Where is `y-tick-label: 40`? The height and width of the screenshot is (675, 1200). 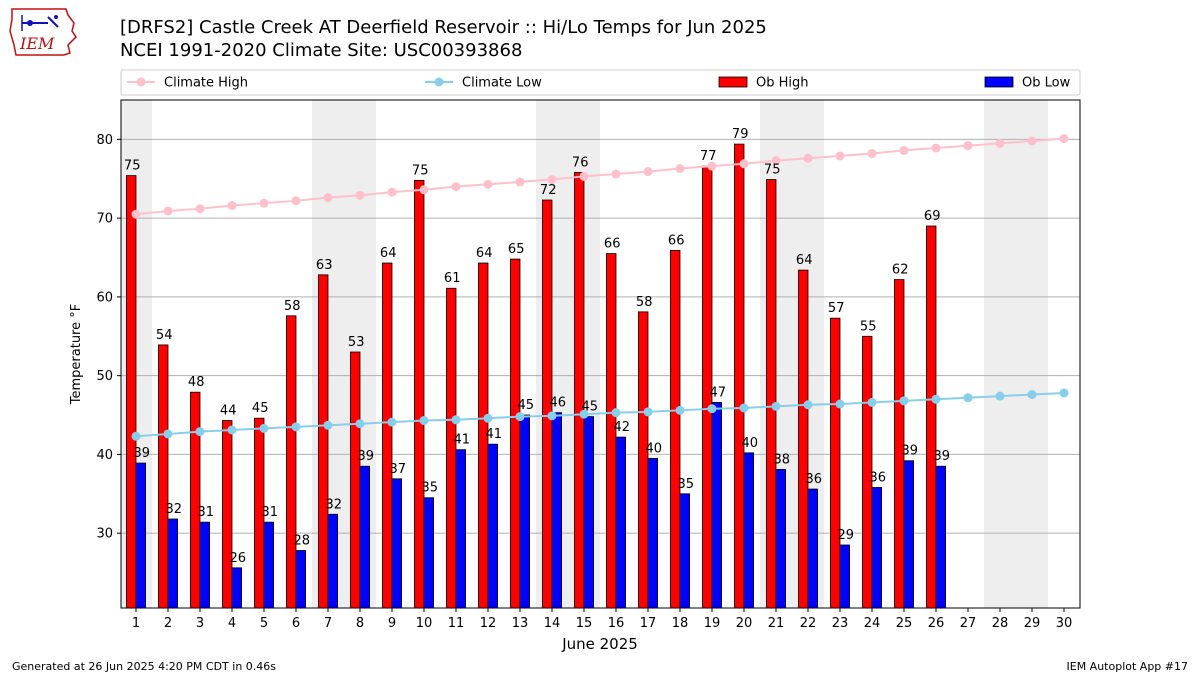 y-tick-label: 40 is located at coordinates (104, 455).